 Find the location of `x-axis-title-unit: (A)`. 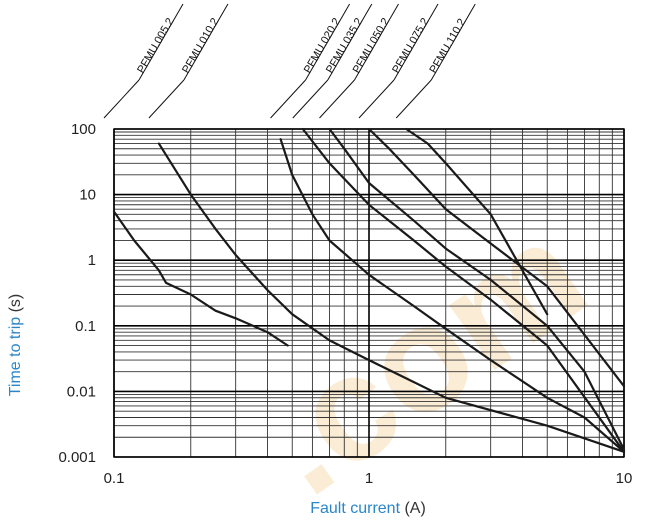

x-axis-title-unit: (A) is located at coordinates (414, 508).